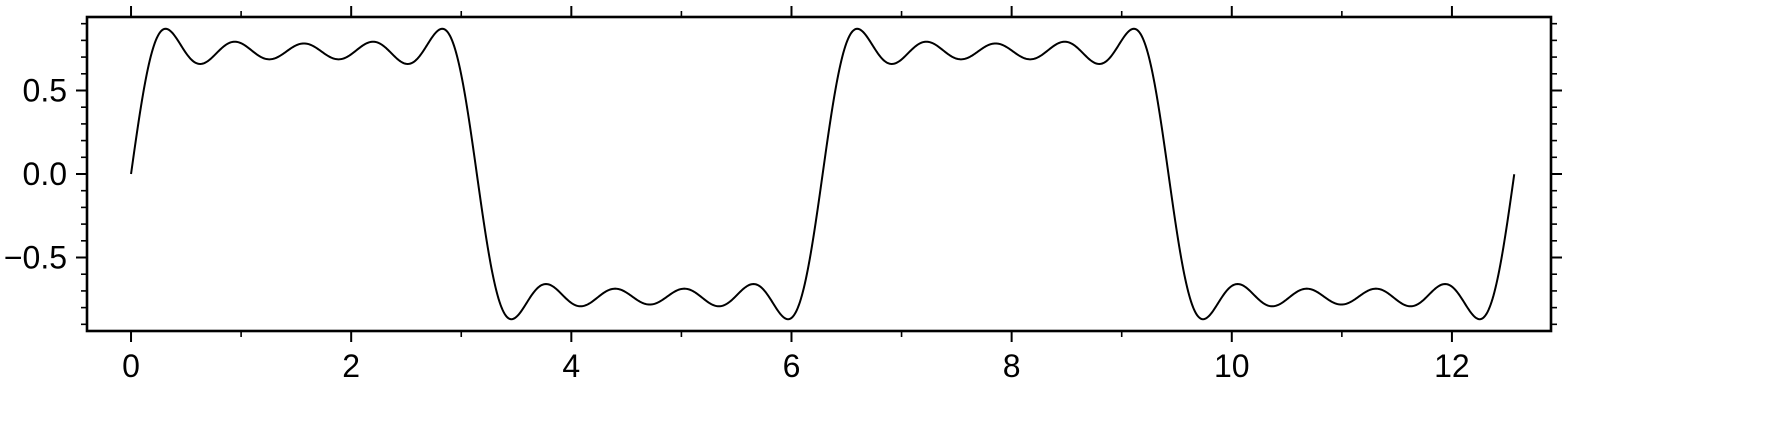  Describe the element at coordinates (1452, 366) in the screenshot. I see `x-tick-label: 12` at that location.